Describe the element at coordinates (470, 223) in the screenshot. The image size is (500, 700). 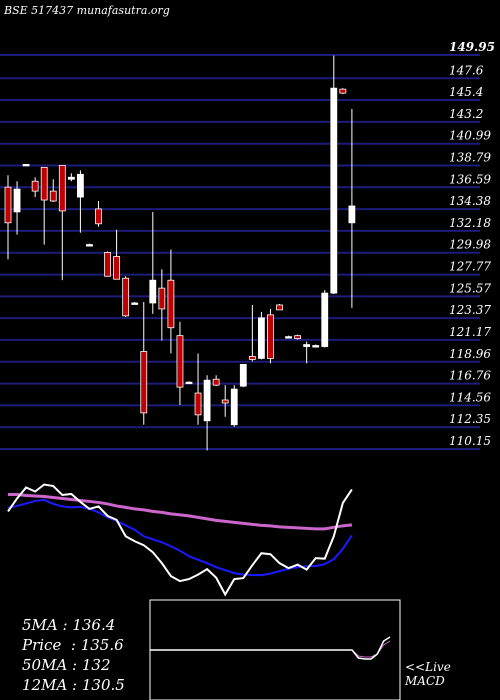
I see `price-level-label: 132.18` at that location.